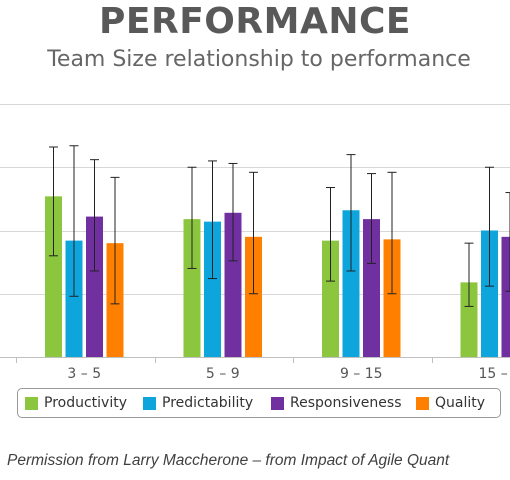  I want to click on legend-label: Predictability, so click(208, 403).